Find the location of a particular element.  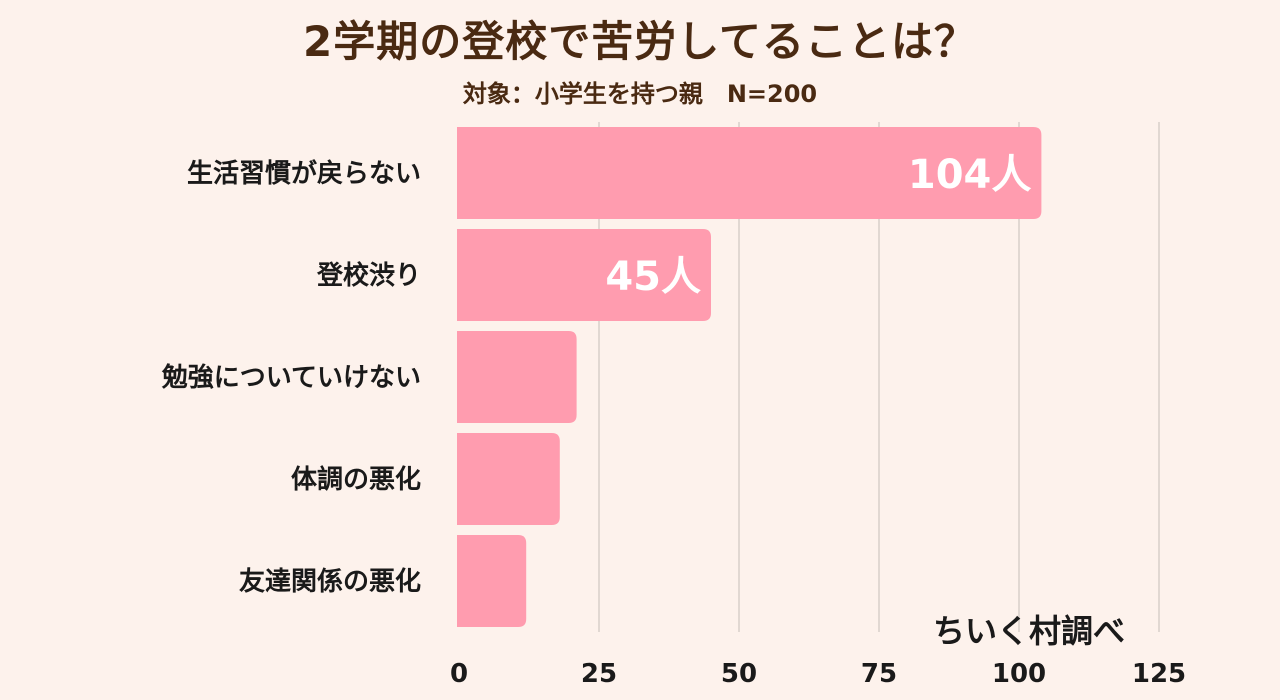

category-label: 登校渋り is located at coordinates (368, 275).